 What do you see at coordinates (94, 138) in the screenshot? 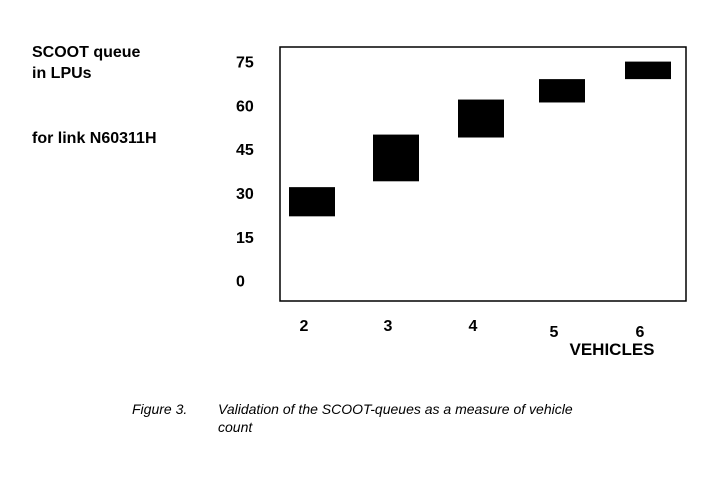
I see `link-label: for link N60311H` at bounding box center [94, 138].